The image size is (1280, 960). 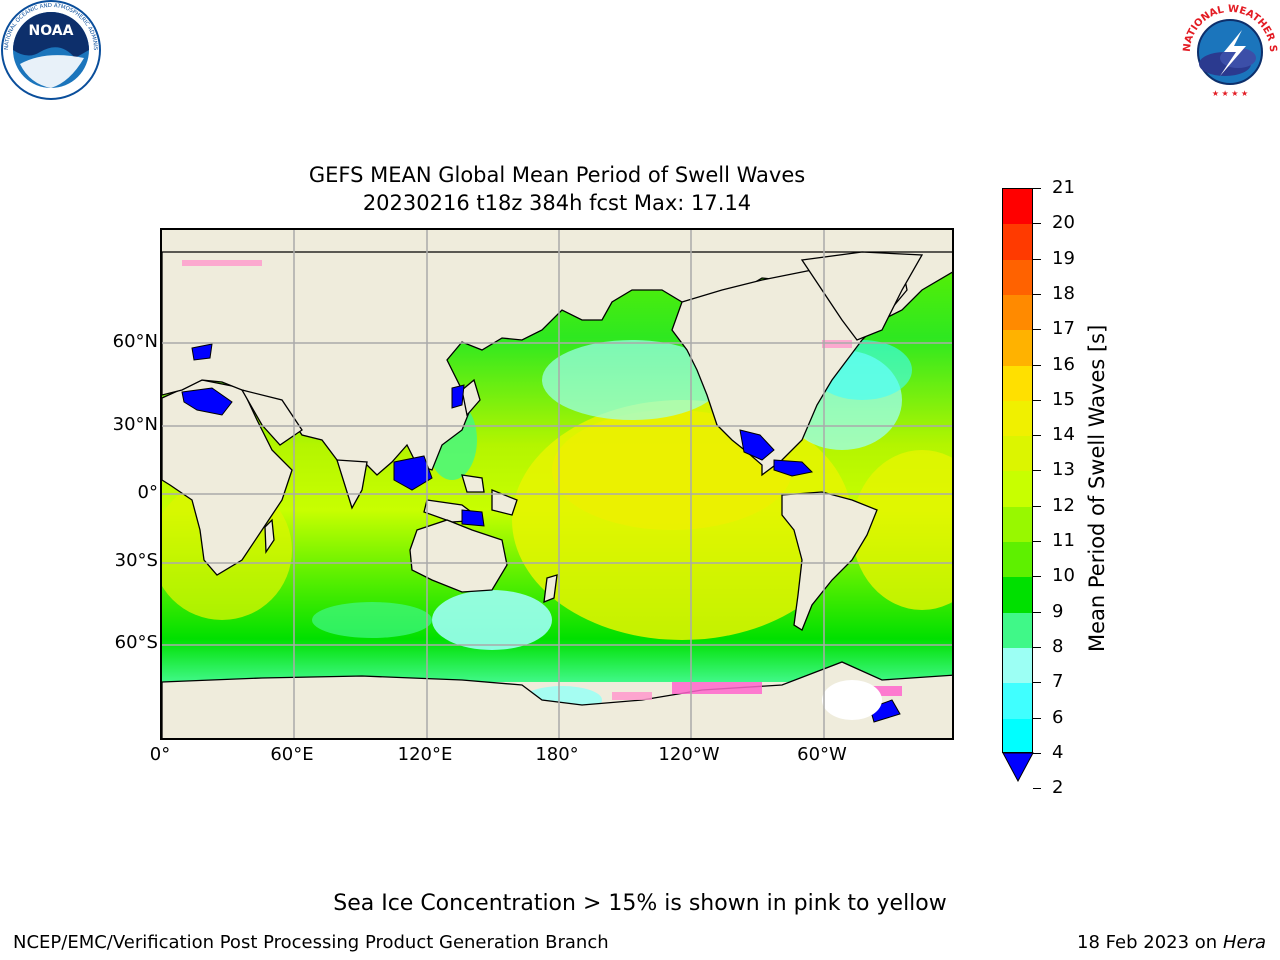 I want to click on colorbar-extend-arrow, so click(x=1018, y=767).